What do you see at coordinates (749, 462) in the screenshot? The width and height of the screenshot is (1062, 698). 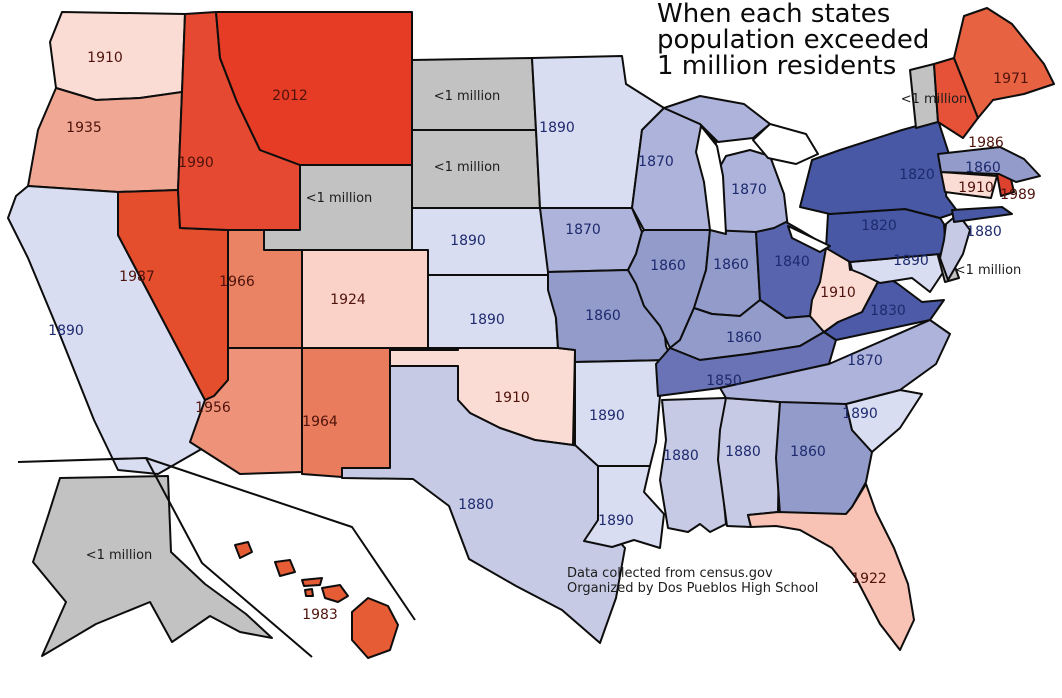 I see `state-alabama` at bounding box center [749, 462].